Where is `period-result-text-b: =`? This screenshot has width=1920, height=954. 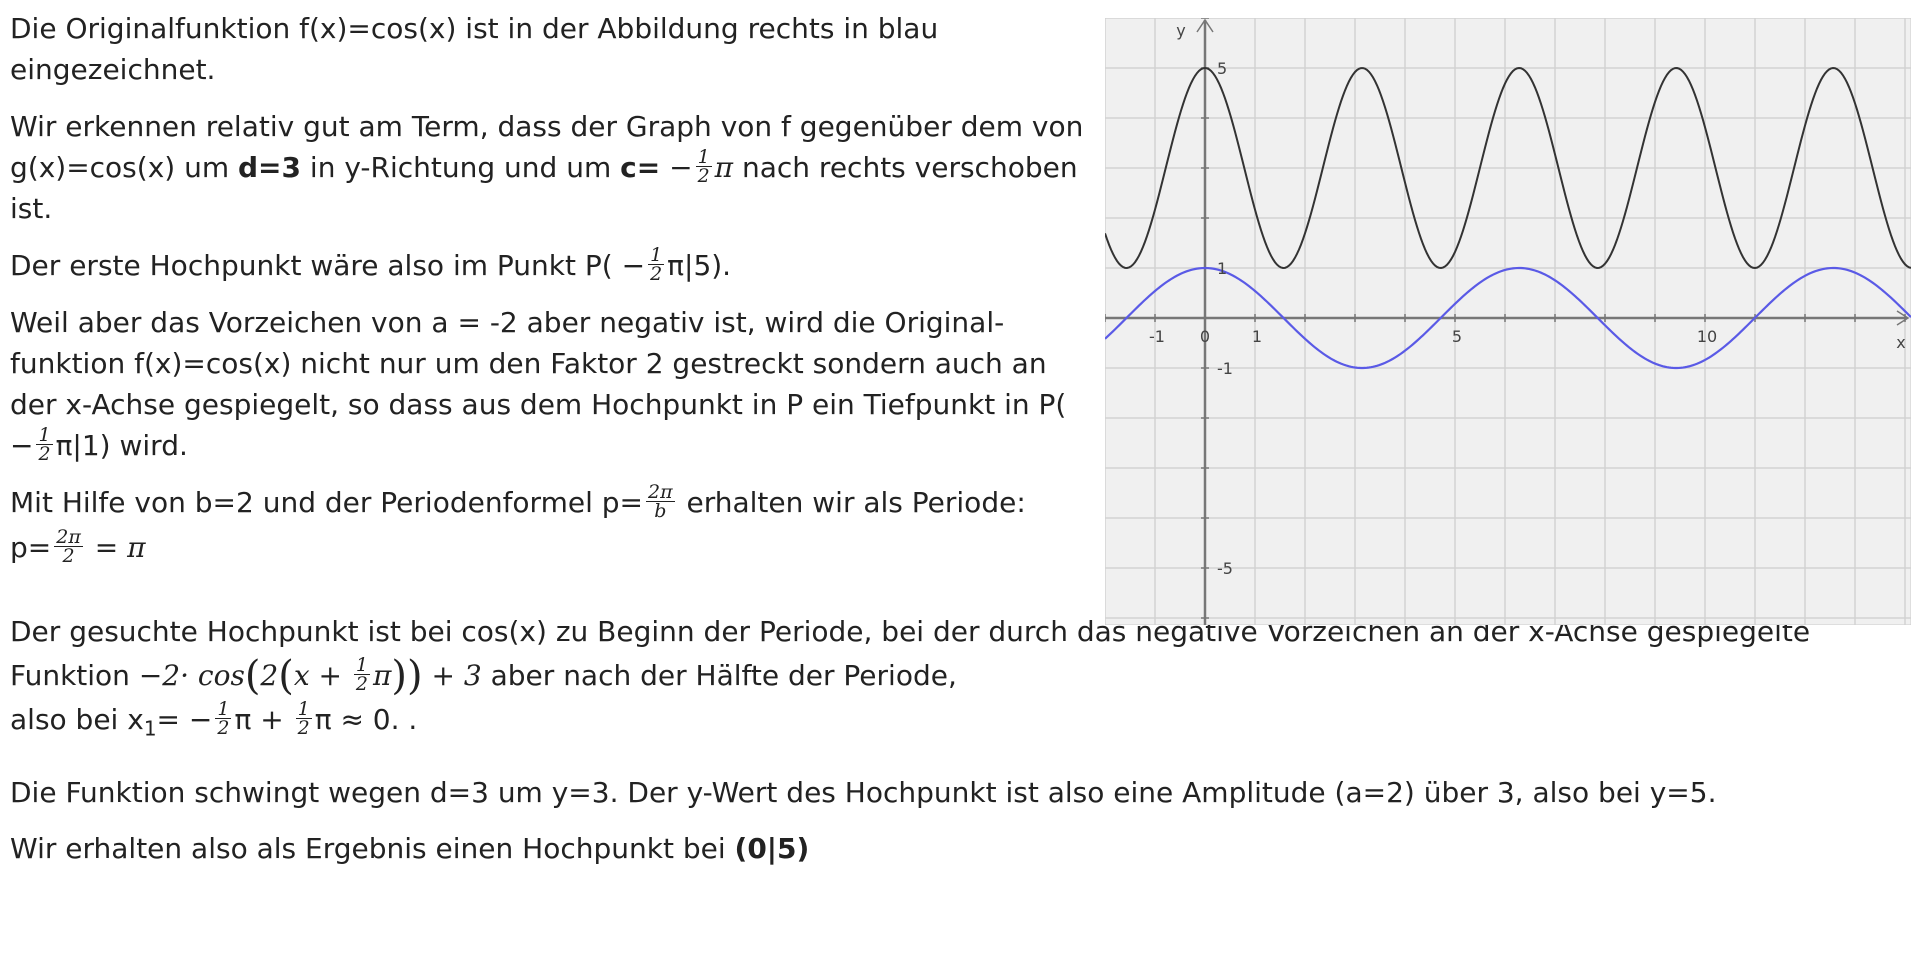 period-result-text-b: = is located at coordinates (106, 547).